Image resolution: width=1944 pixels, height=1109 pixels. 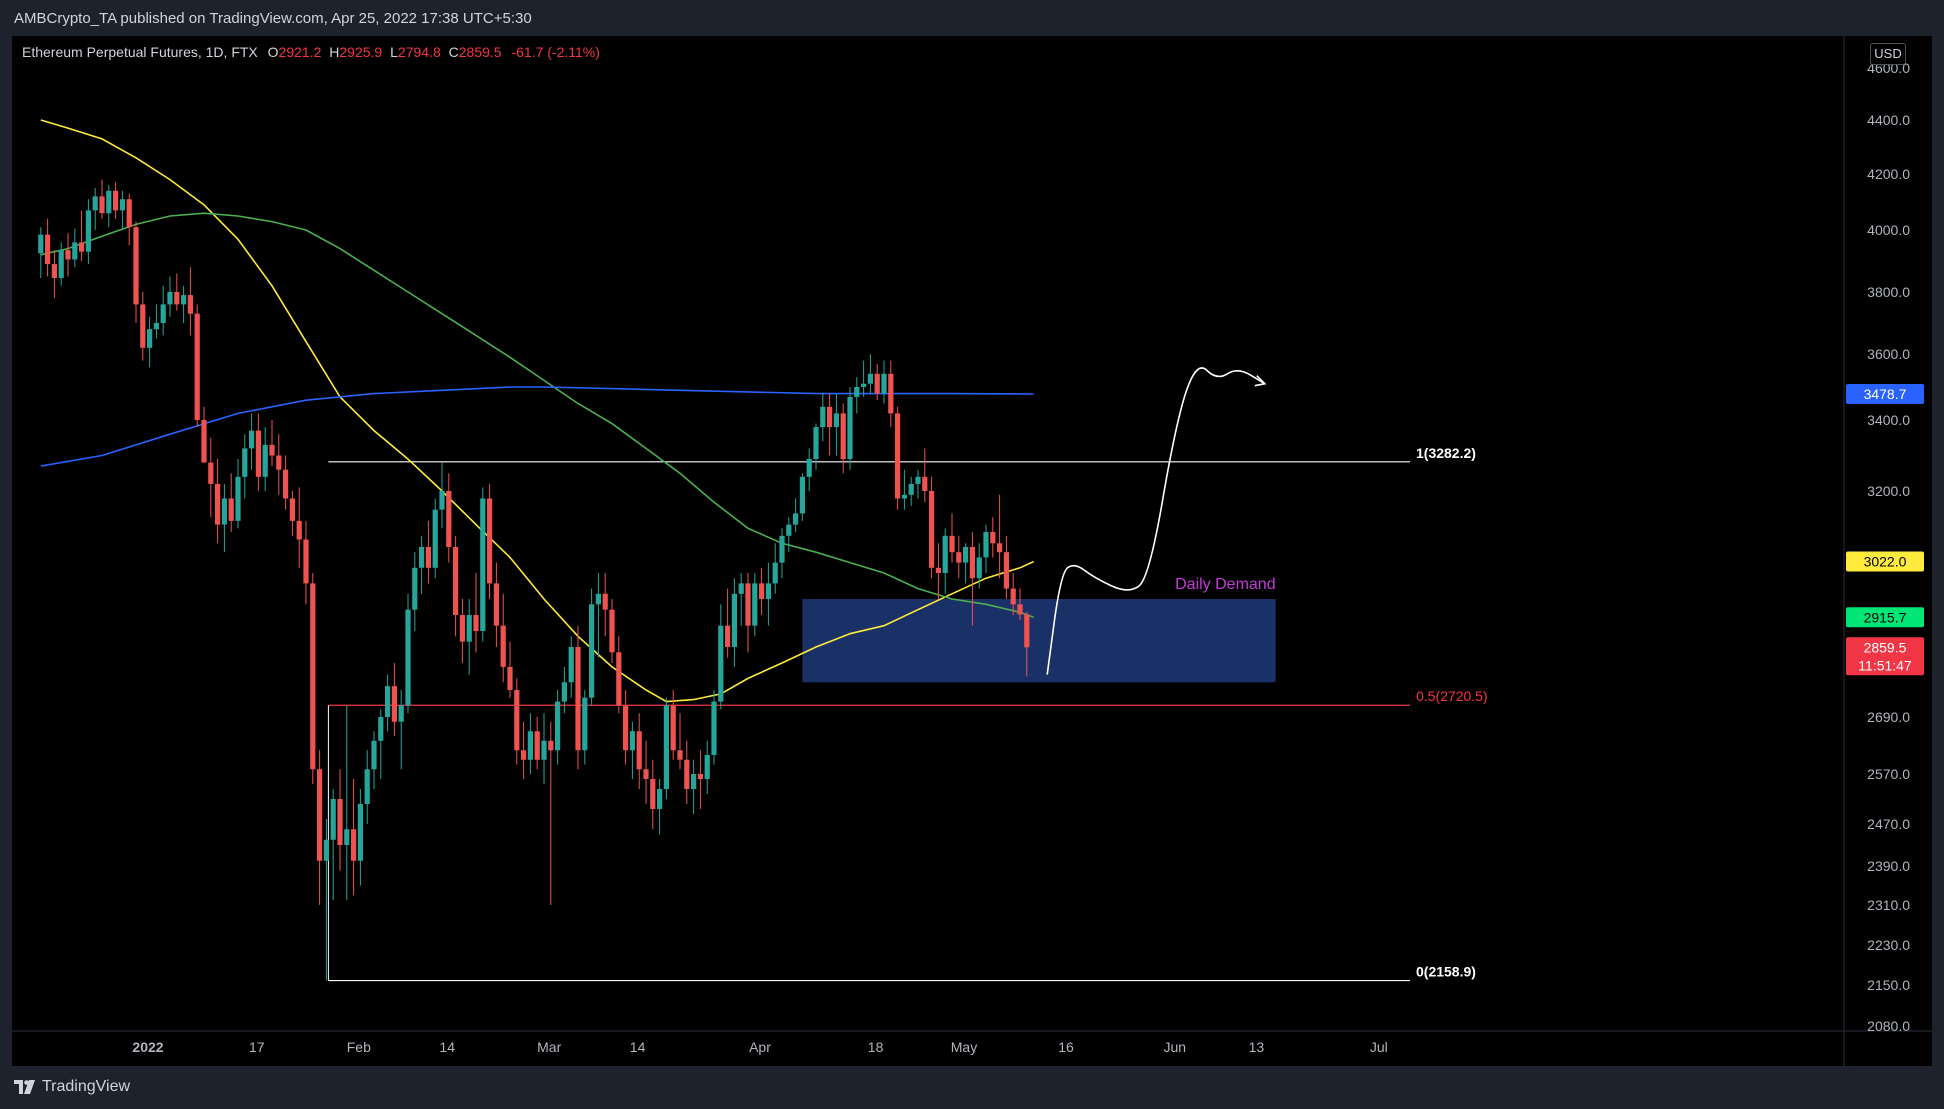 I want to click on time-tick-label: 17, so click(x=257, y=1047).